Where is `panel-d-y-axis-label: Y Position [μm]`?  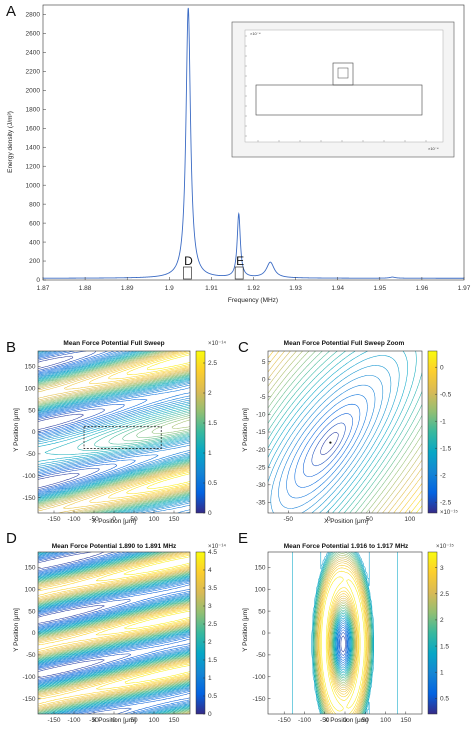 panel-d-y-axis-label: Y Position [μm] is located at coordinates (16, 630).